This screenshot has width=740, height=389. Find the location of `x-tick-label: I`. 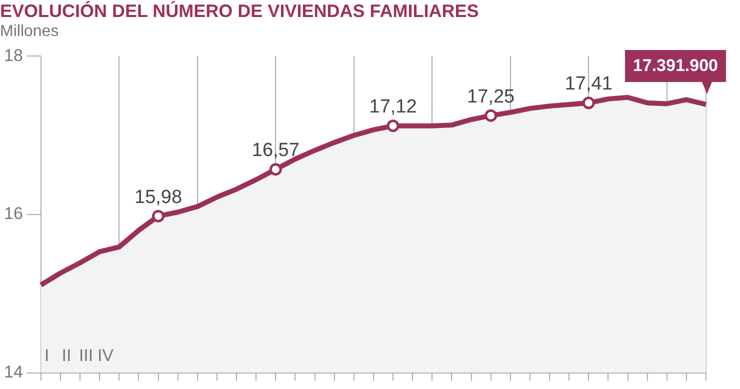

x-tick-label: I is located at coordinates (47, 355).